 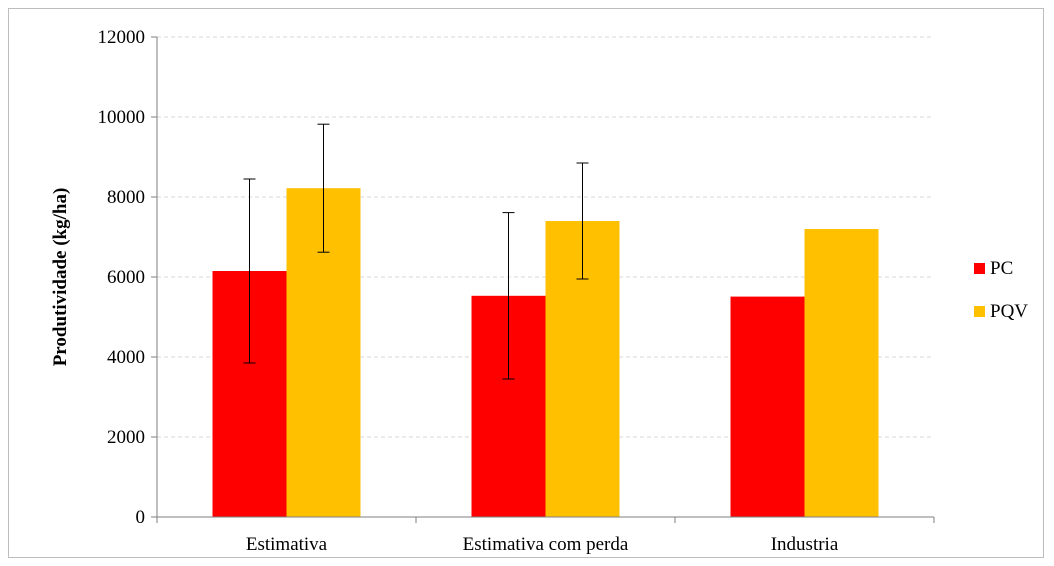 What do you see at coordinates (126, 277) in the screenshot?
I see `y-tick-label: 6000` at bounding box center [126, 277].